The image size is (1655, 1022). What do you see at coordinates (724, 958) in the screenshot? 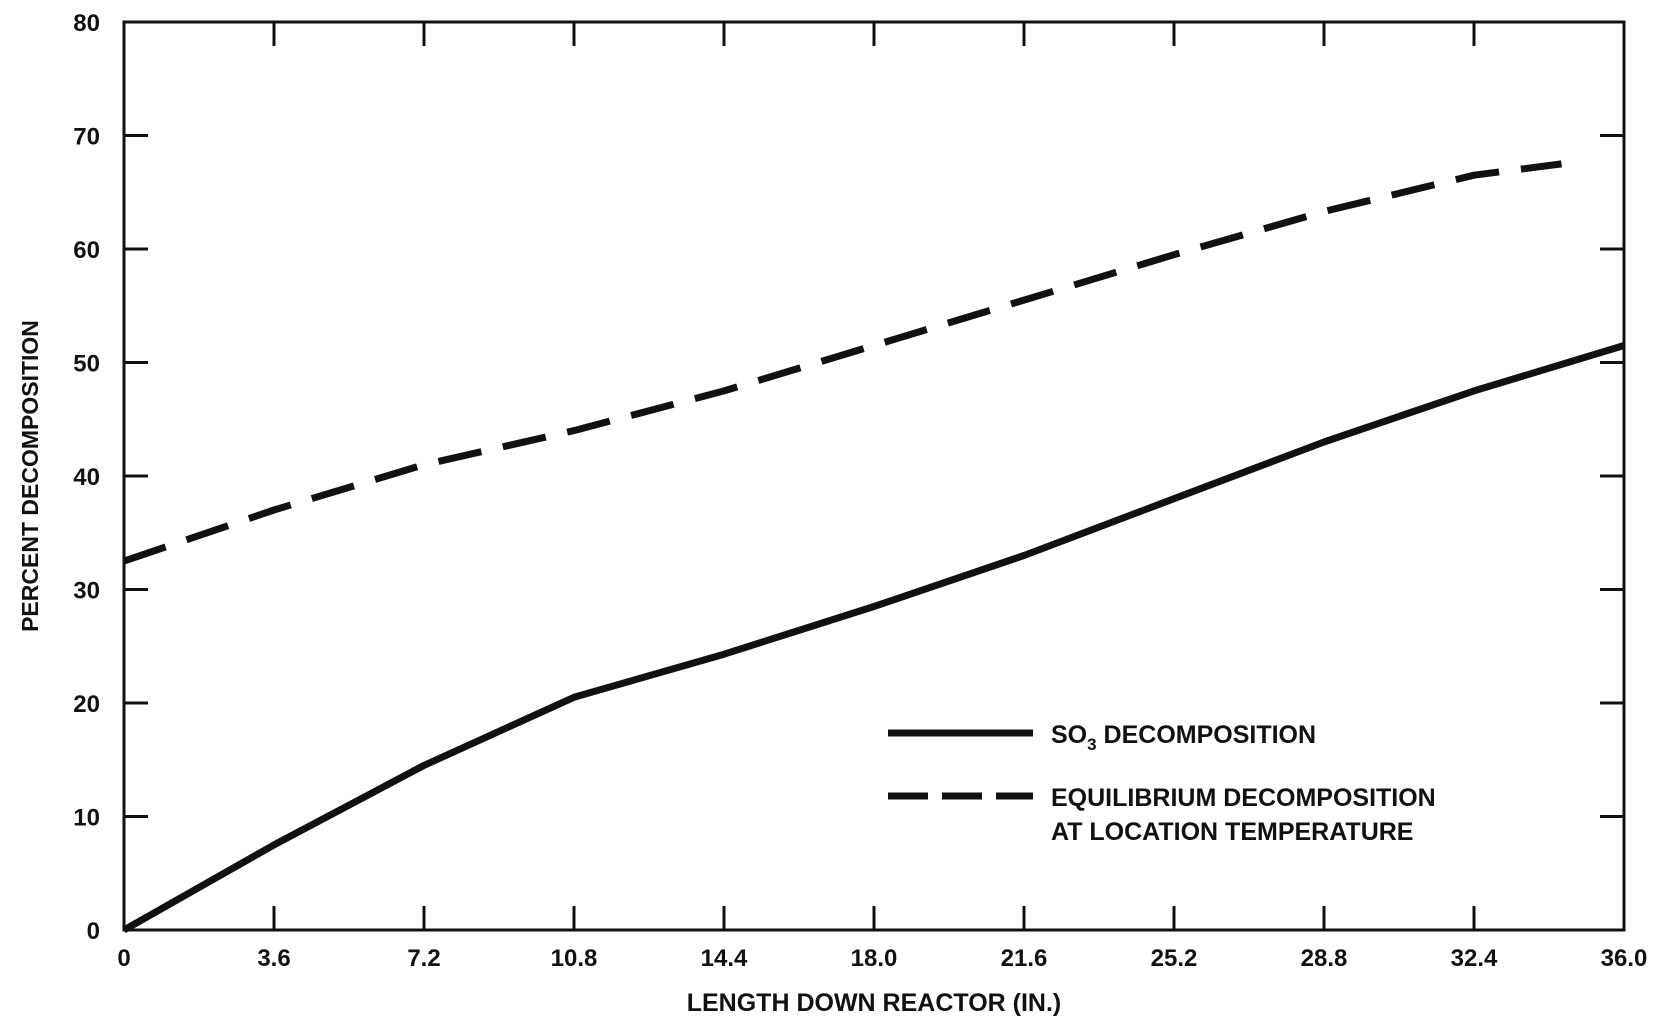
I see `x-tick-label: 14.4` at bounding box center [724, 958].